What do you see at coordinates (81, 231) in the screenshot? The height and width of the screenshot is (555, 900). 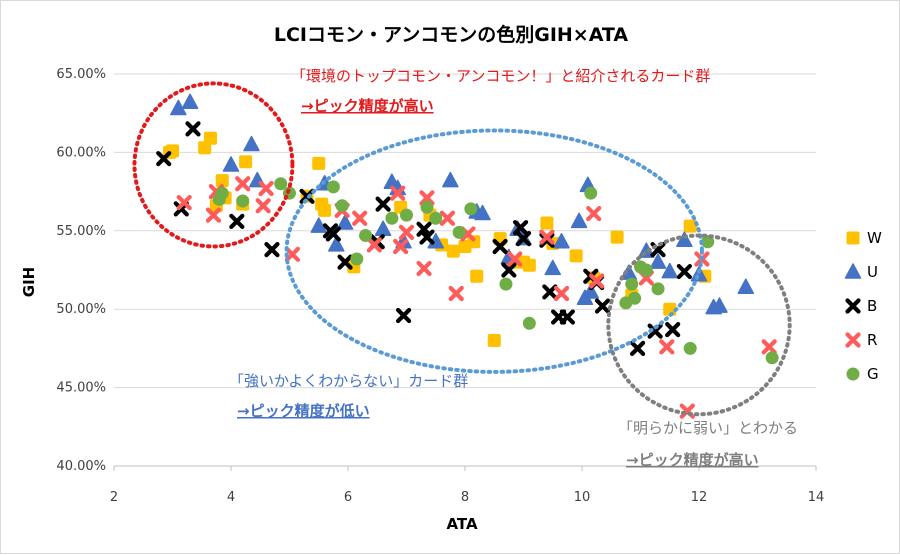 I see `y-tick-label: 55.00%` at bounding box center [81, 231].